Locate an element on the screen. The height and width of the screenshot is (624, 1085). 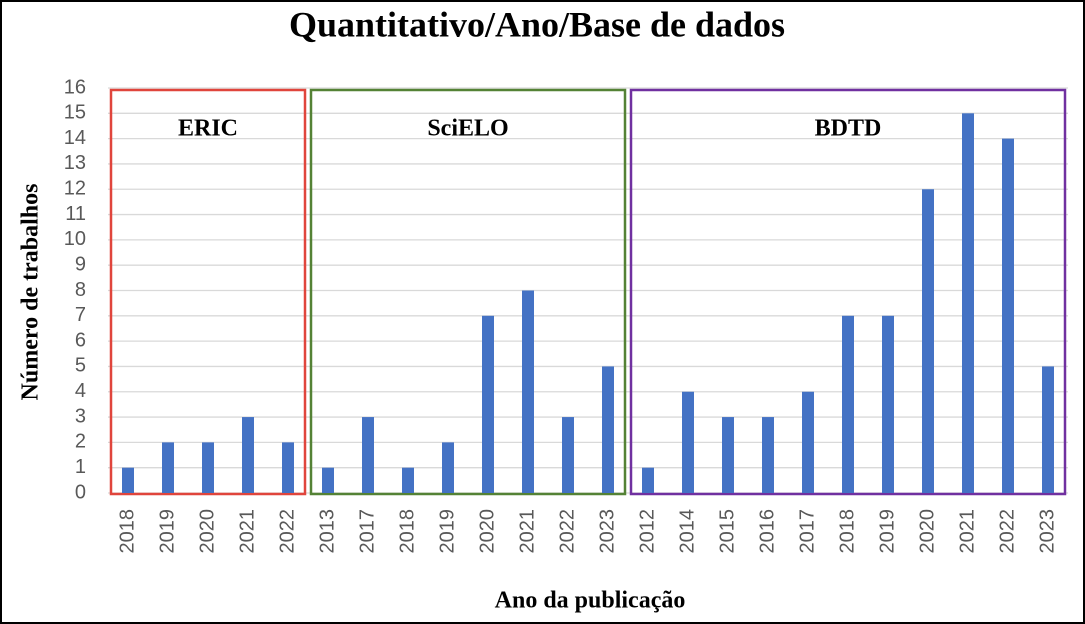
y-tick-label: 16 is located at coordinates (75, 87).